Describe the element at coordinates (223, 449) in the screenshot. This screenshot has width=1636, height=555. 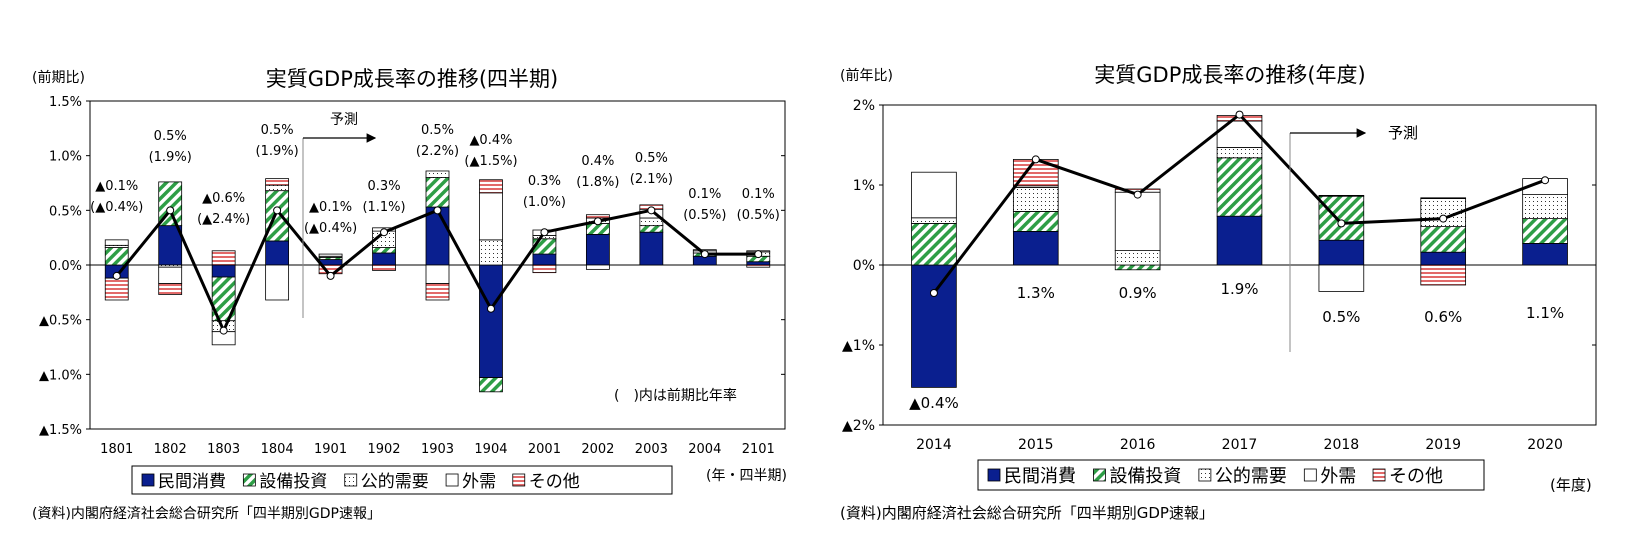
I see `left-x-tick-label: 1803` at that location.